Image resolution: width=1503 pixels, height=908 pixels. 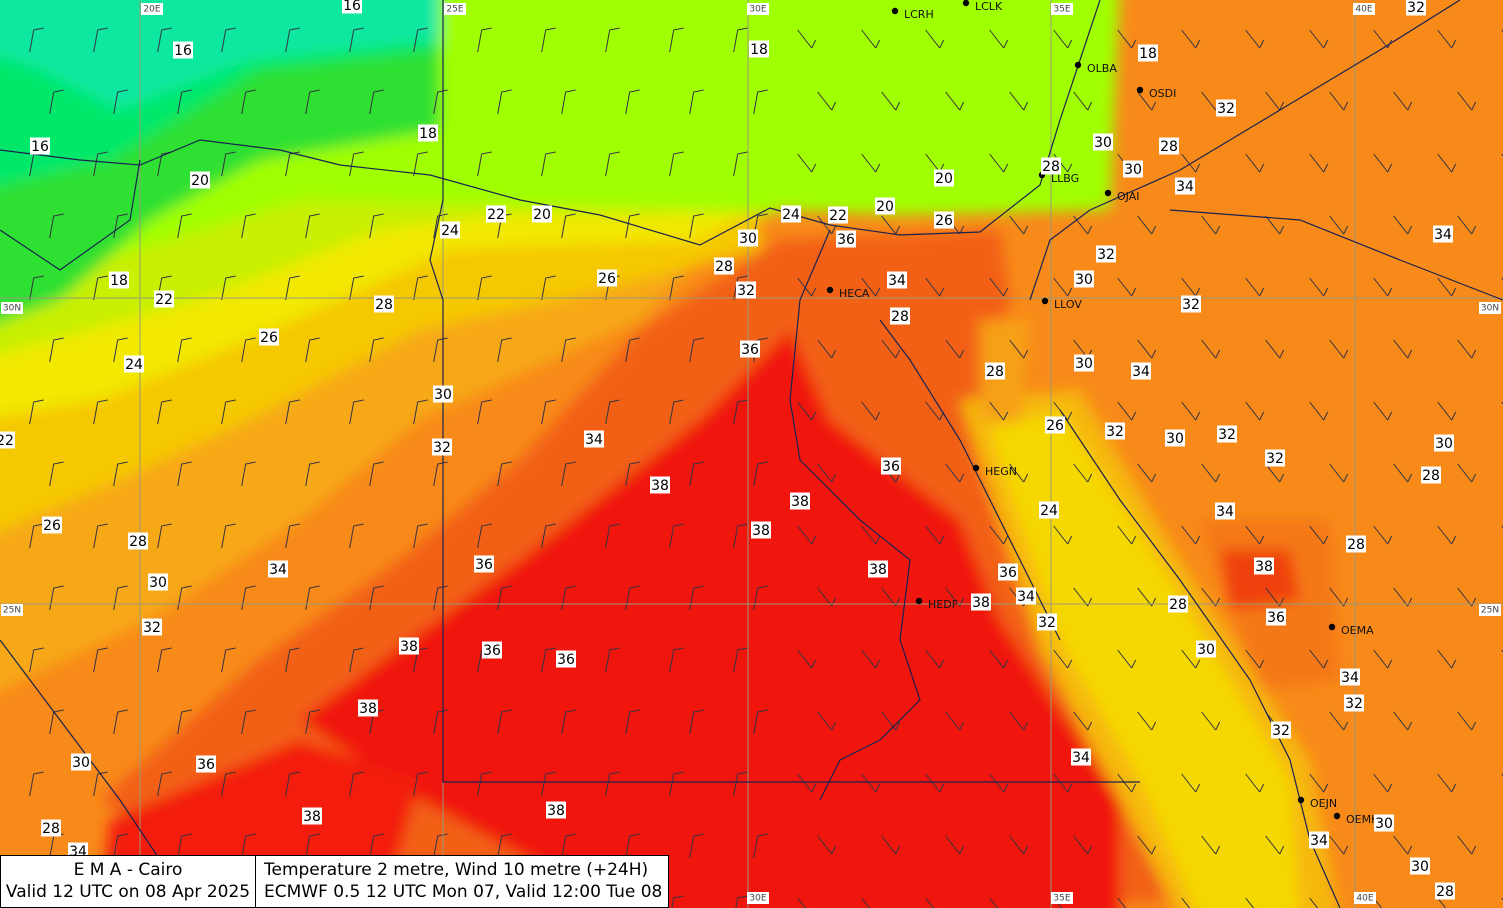 What do you see at coordinates (151, 10) in the screenshot?
I see `grid-label: 20E` at bounding box center [151, 10].